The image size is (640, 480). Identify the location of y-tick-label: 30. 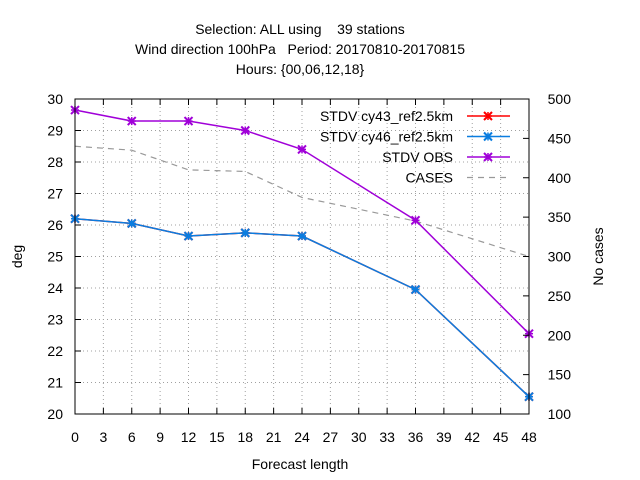
(55, 99).